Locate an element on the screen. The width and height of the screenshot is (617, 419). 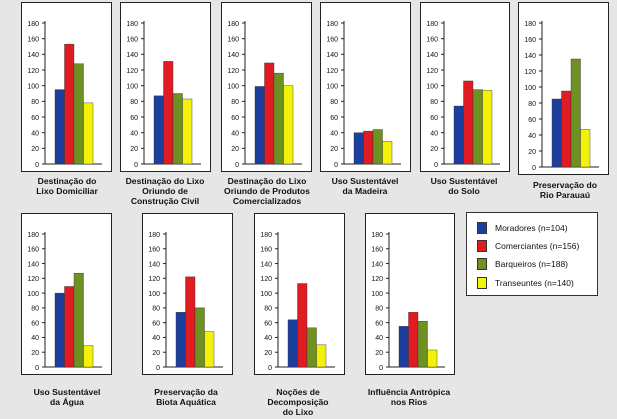
legend-label: Barqueiros (n=188) is located at coordinates (532, 264).